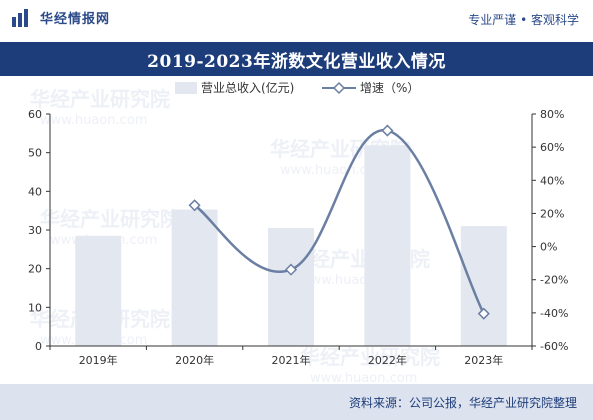  I want to click on x-tick-label: 2020年, so click(194, 360).